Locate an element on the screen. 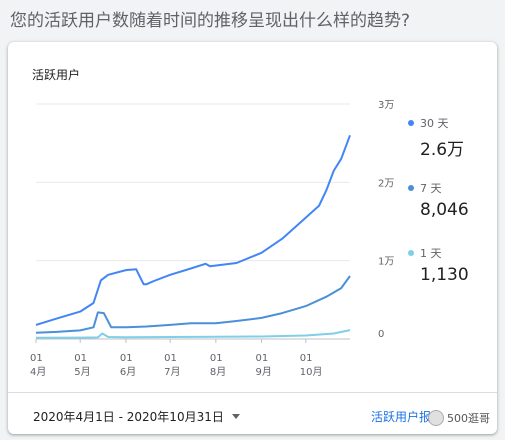 This screenshot has height=440, width=505. chart-title: 活跃用户 is located at coordinates (56, 75).